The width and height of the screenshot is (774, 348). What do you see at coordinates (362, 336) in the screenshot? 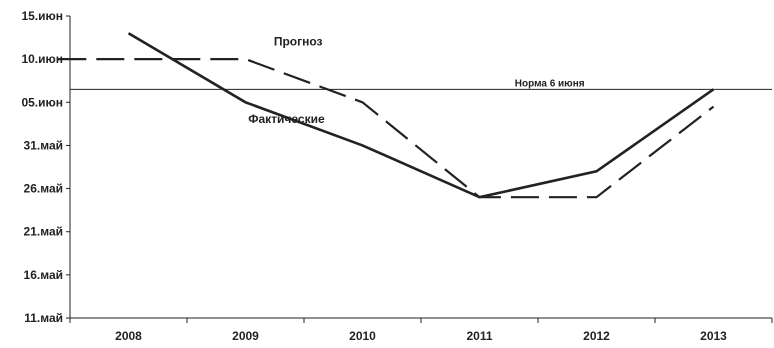
I see `x-tick-label: 2010` at bounding box center [362, 336].